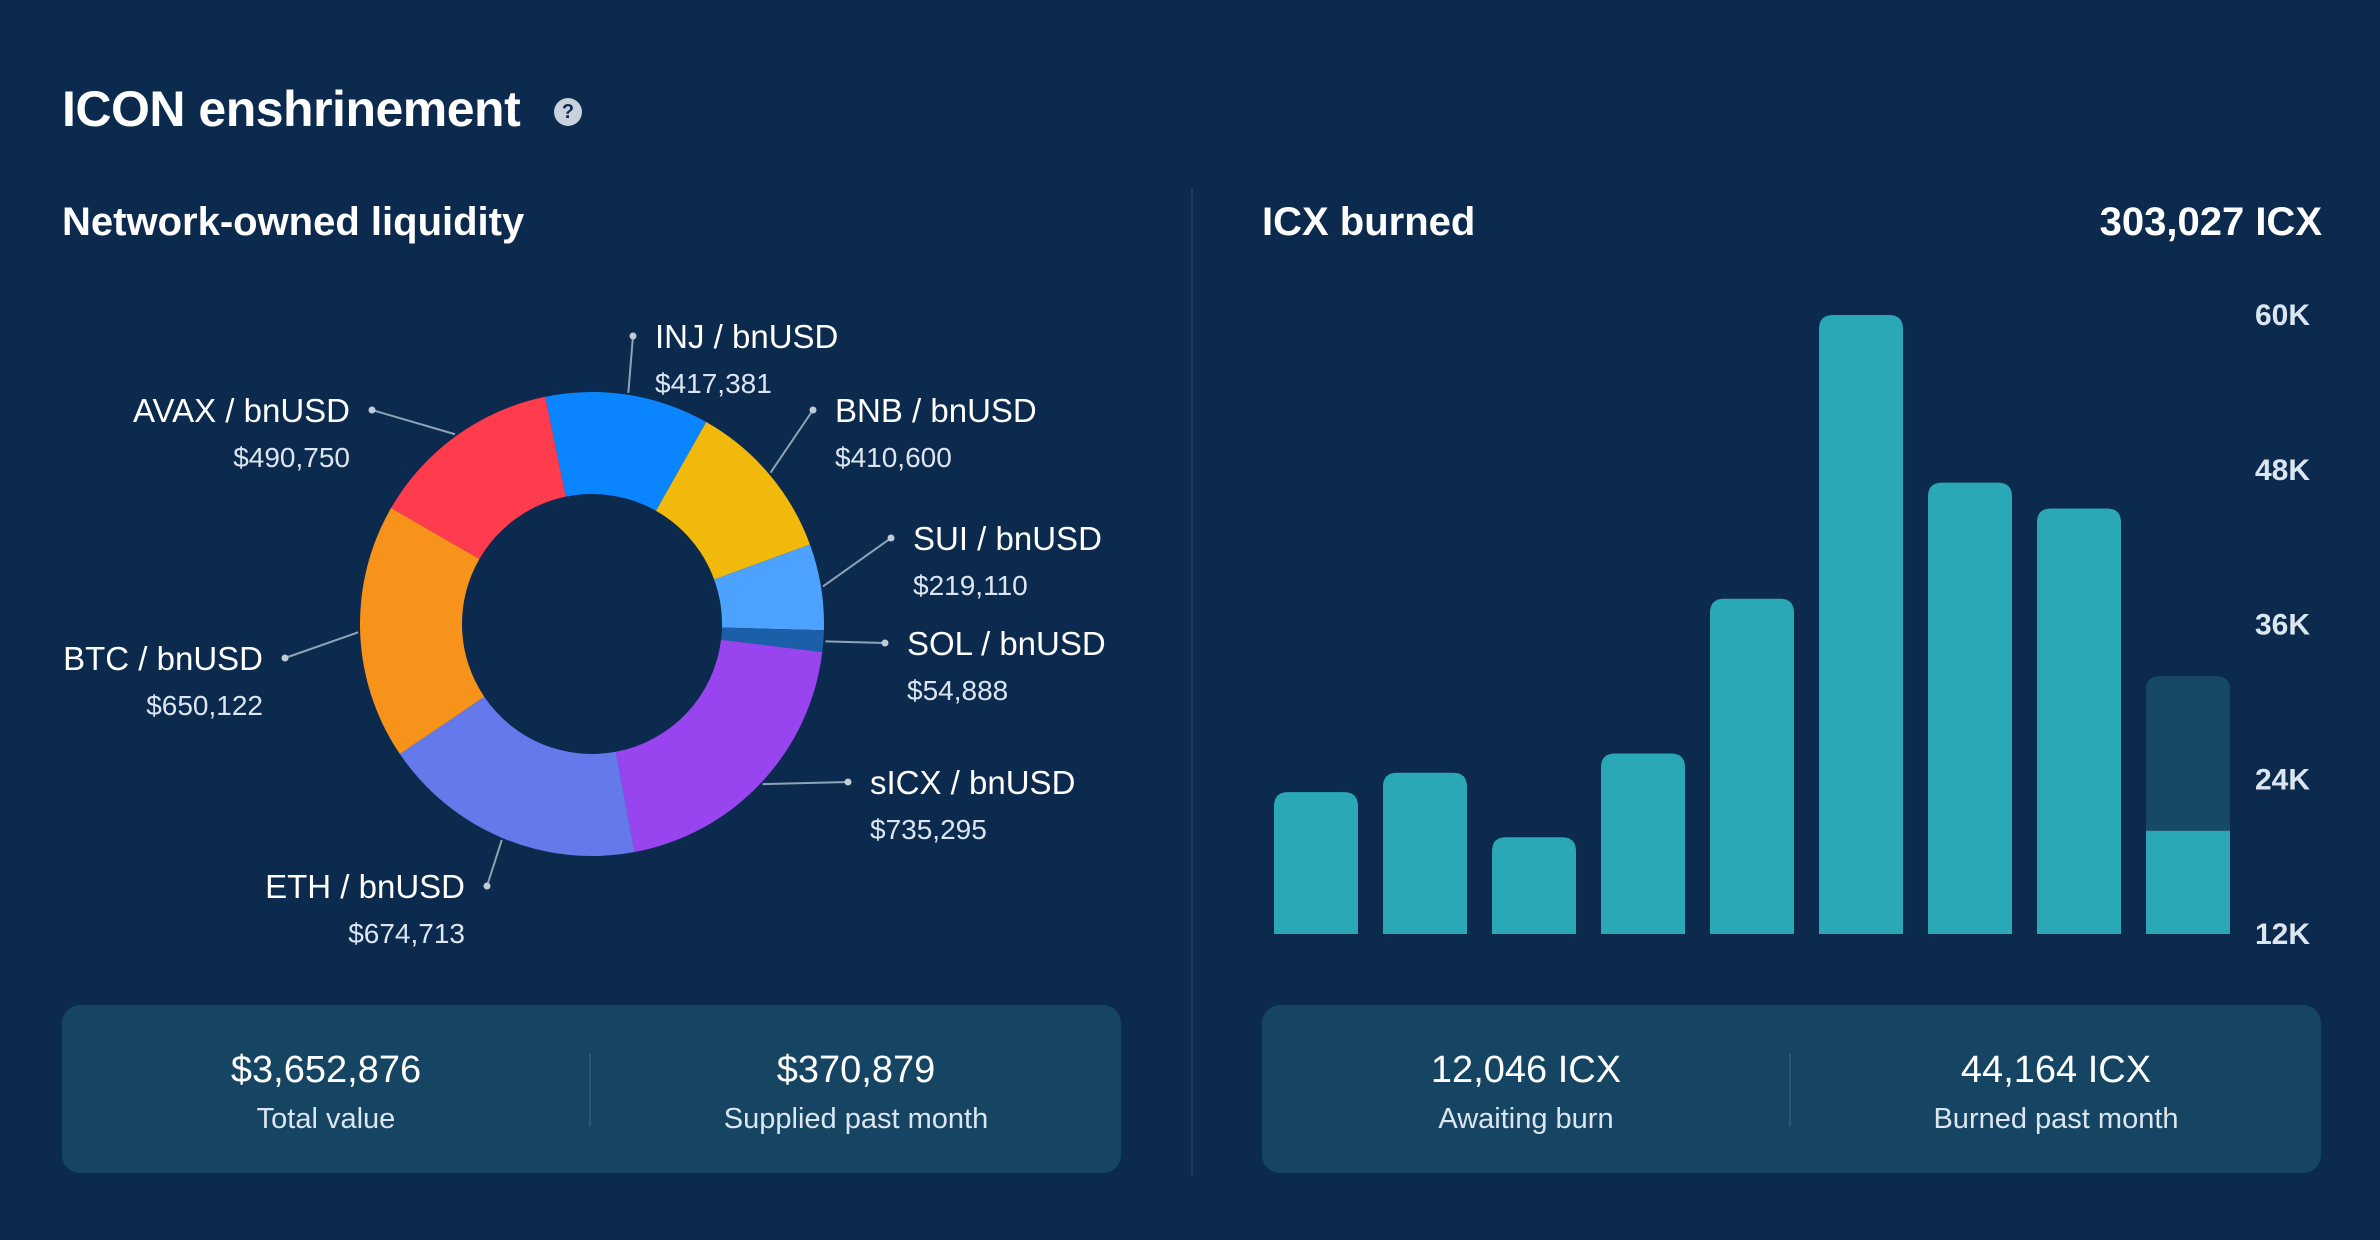 The width and height of the screenshot is (2380, 1240). Describe the element at coordinates (769, 587) in the screenshot. I see `donut-slice-sui` at that location.